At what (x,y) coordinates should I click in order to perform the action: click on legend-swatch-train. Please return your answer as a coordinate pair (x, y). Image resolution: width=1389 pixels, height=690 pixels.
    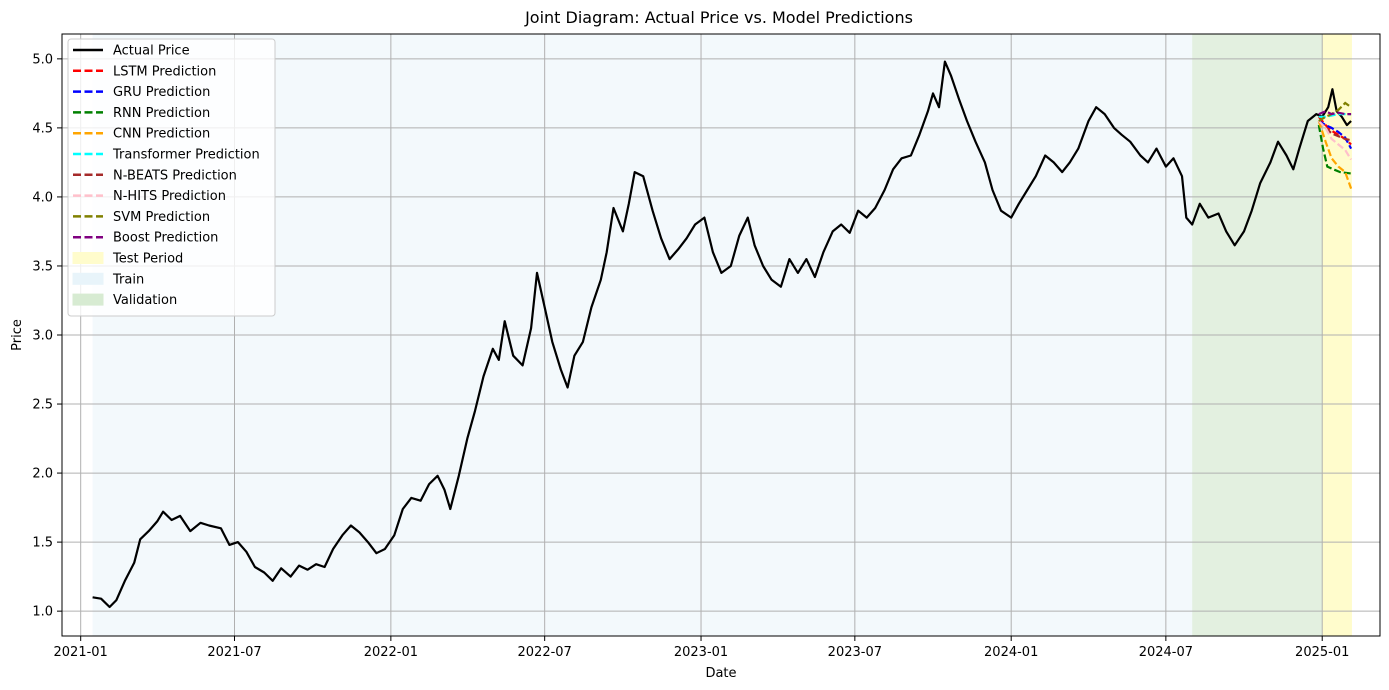
    Looking at the image, I should click on (88, 278).